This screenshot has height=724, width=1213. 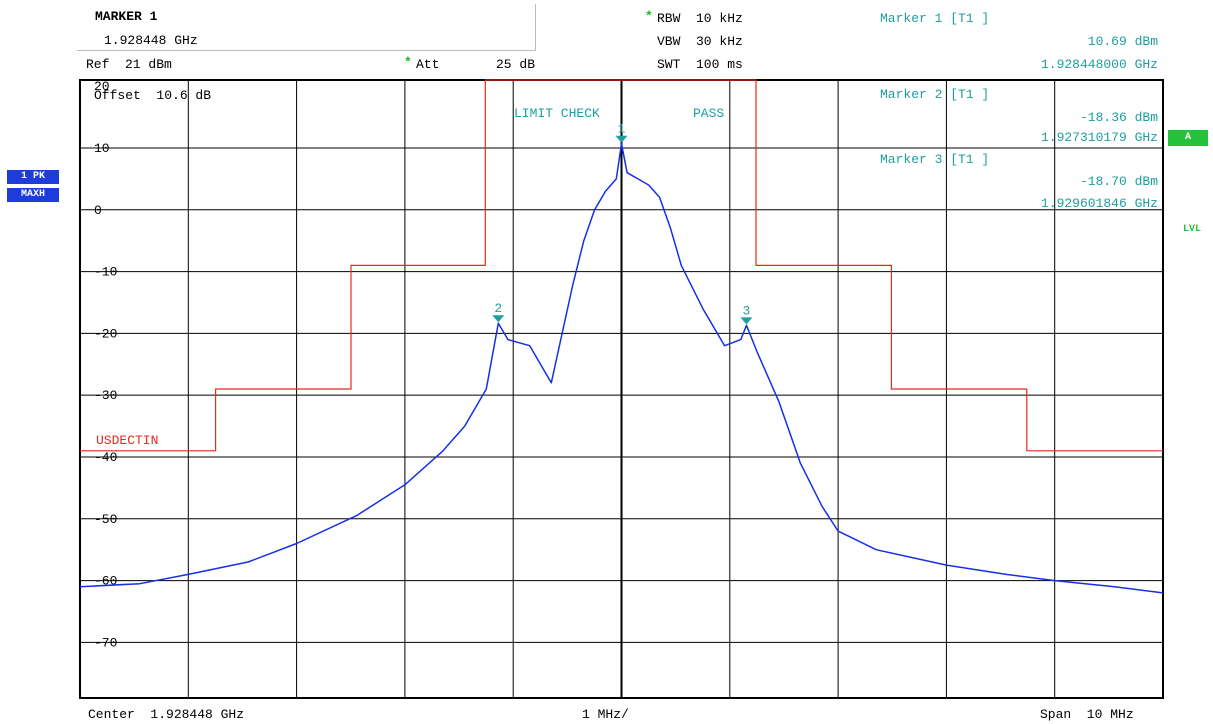 What do you see at coordinates (98, 210) in the screenshot?
I see `y-tick-label: 0` at bounding box center [98, 210].